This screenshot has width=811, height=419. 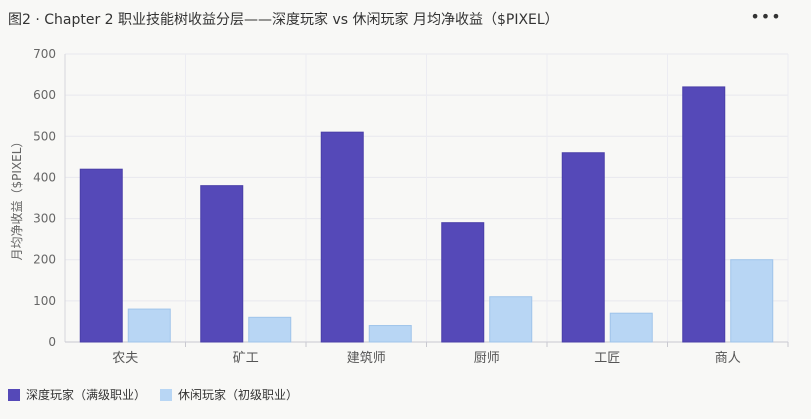 What do you see at coordinates (17, 198) in the screenshot?
I see `y-axis-title: 月均净收益（$PIXEL）` at bounding box center [17, 198].